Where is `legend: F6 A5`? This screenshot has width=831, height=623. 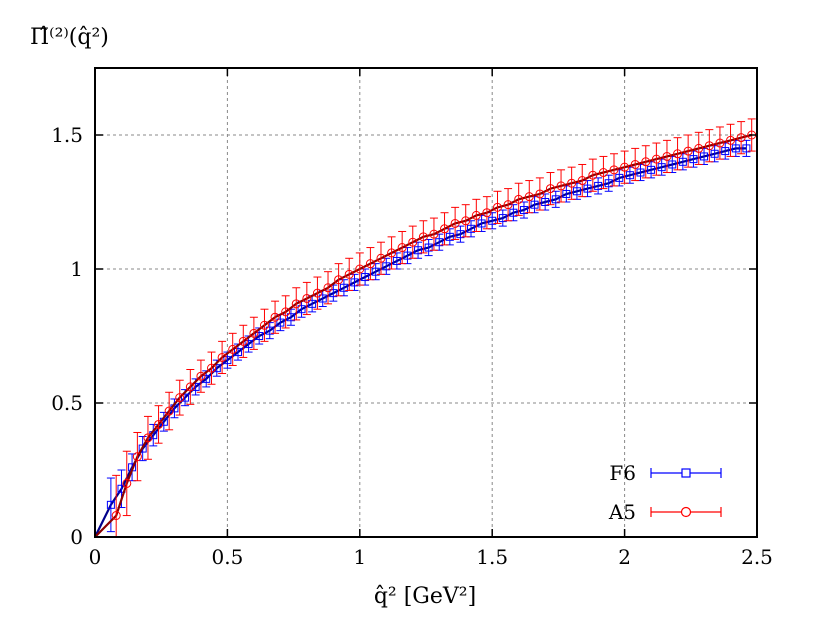
legend: F6 A5 is located at coordinates (665, 492).